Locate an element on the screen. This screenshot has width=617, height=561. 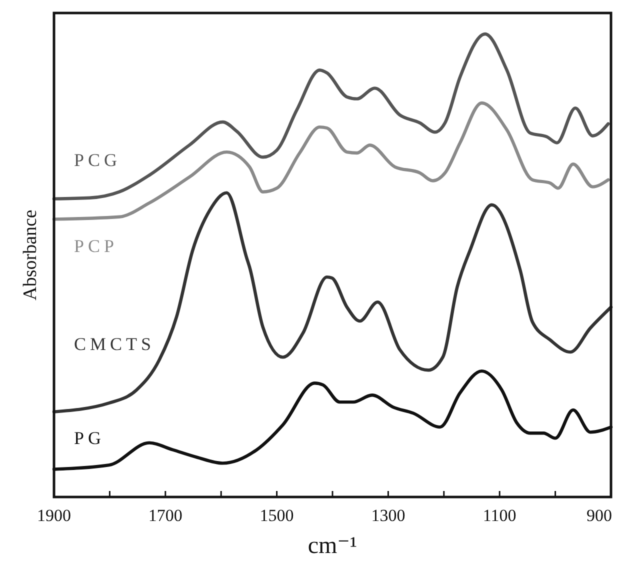
x-tick-label: 1100 is located at coordinates (499, 515).